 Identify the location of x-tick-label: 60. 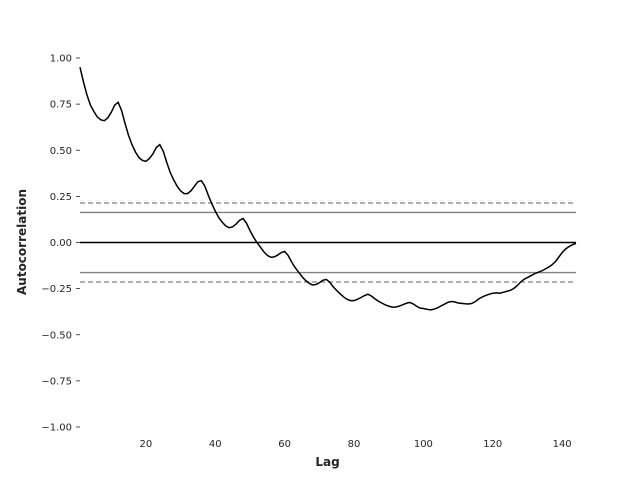
(284, 444).